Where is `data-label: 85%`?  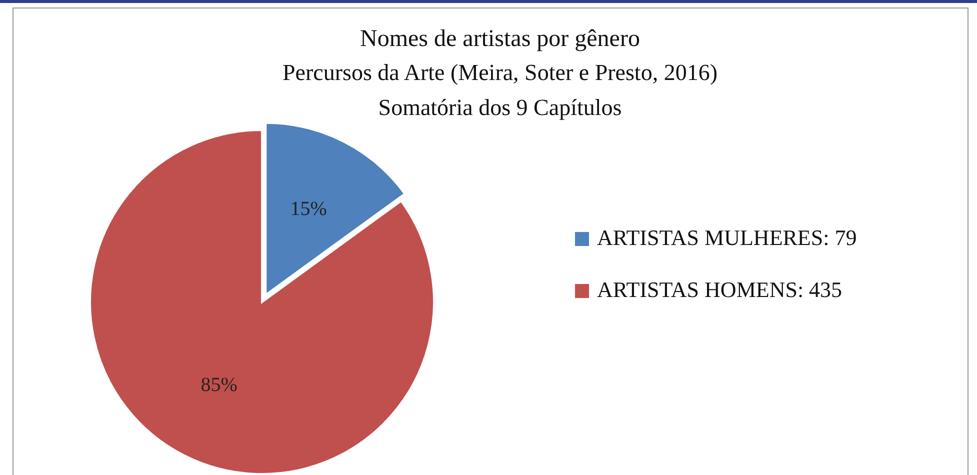 data-label: 85% is located at coordinates (219, 385).